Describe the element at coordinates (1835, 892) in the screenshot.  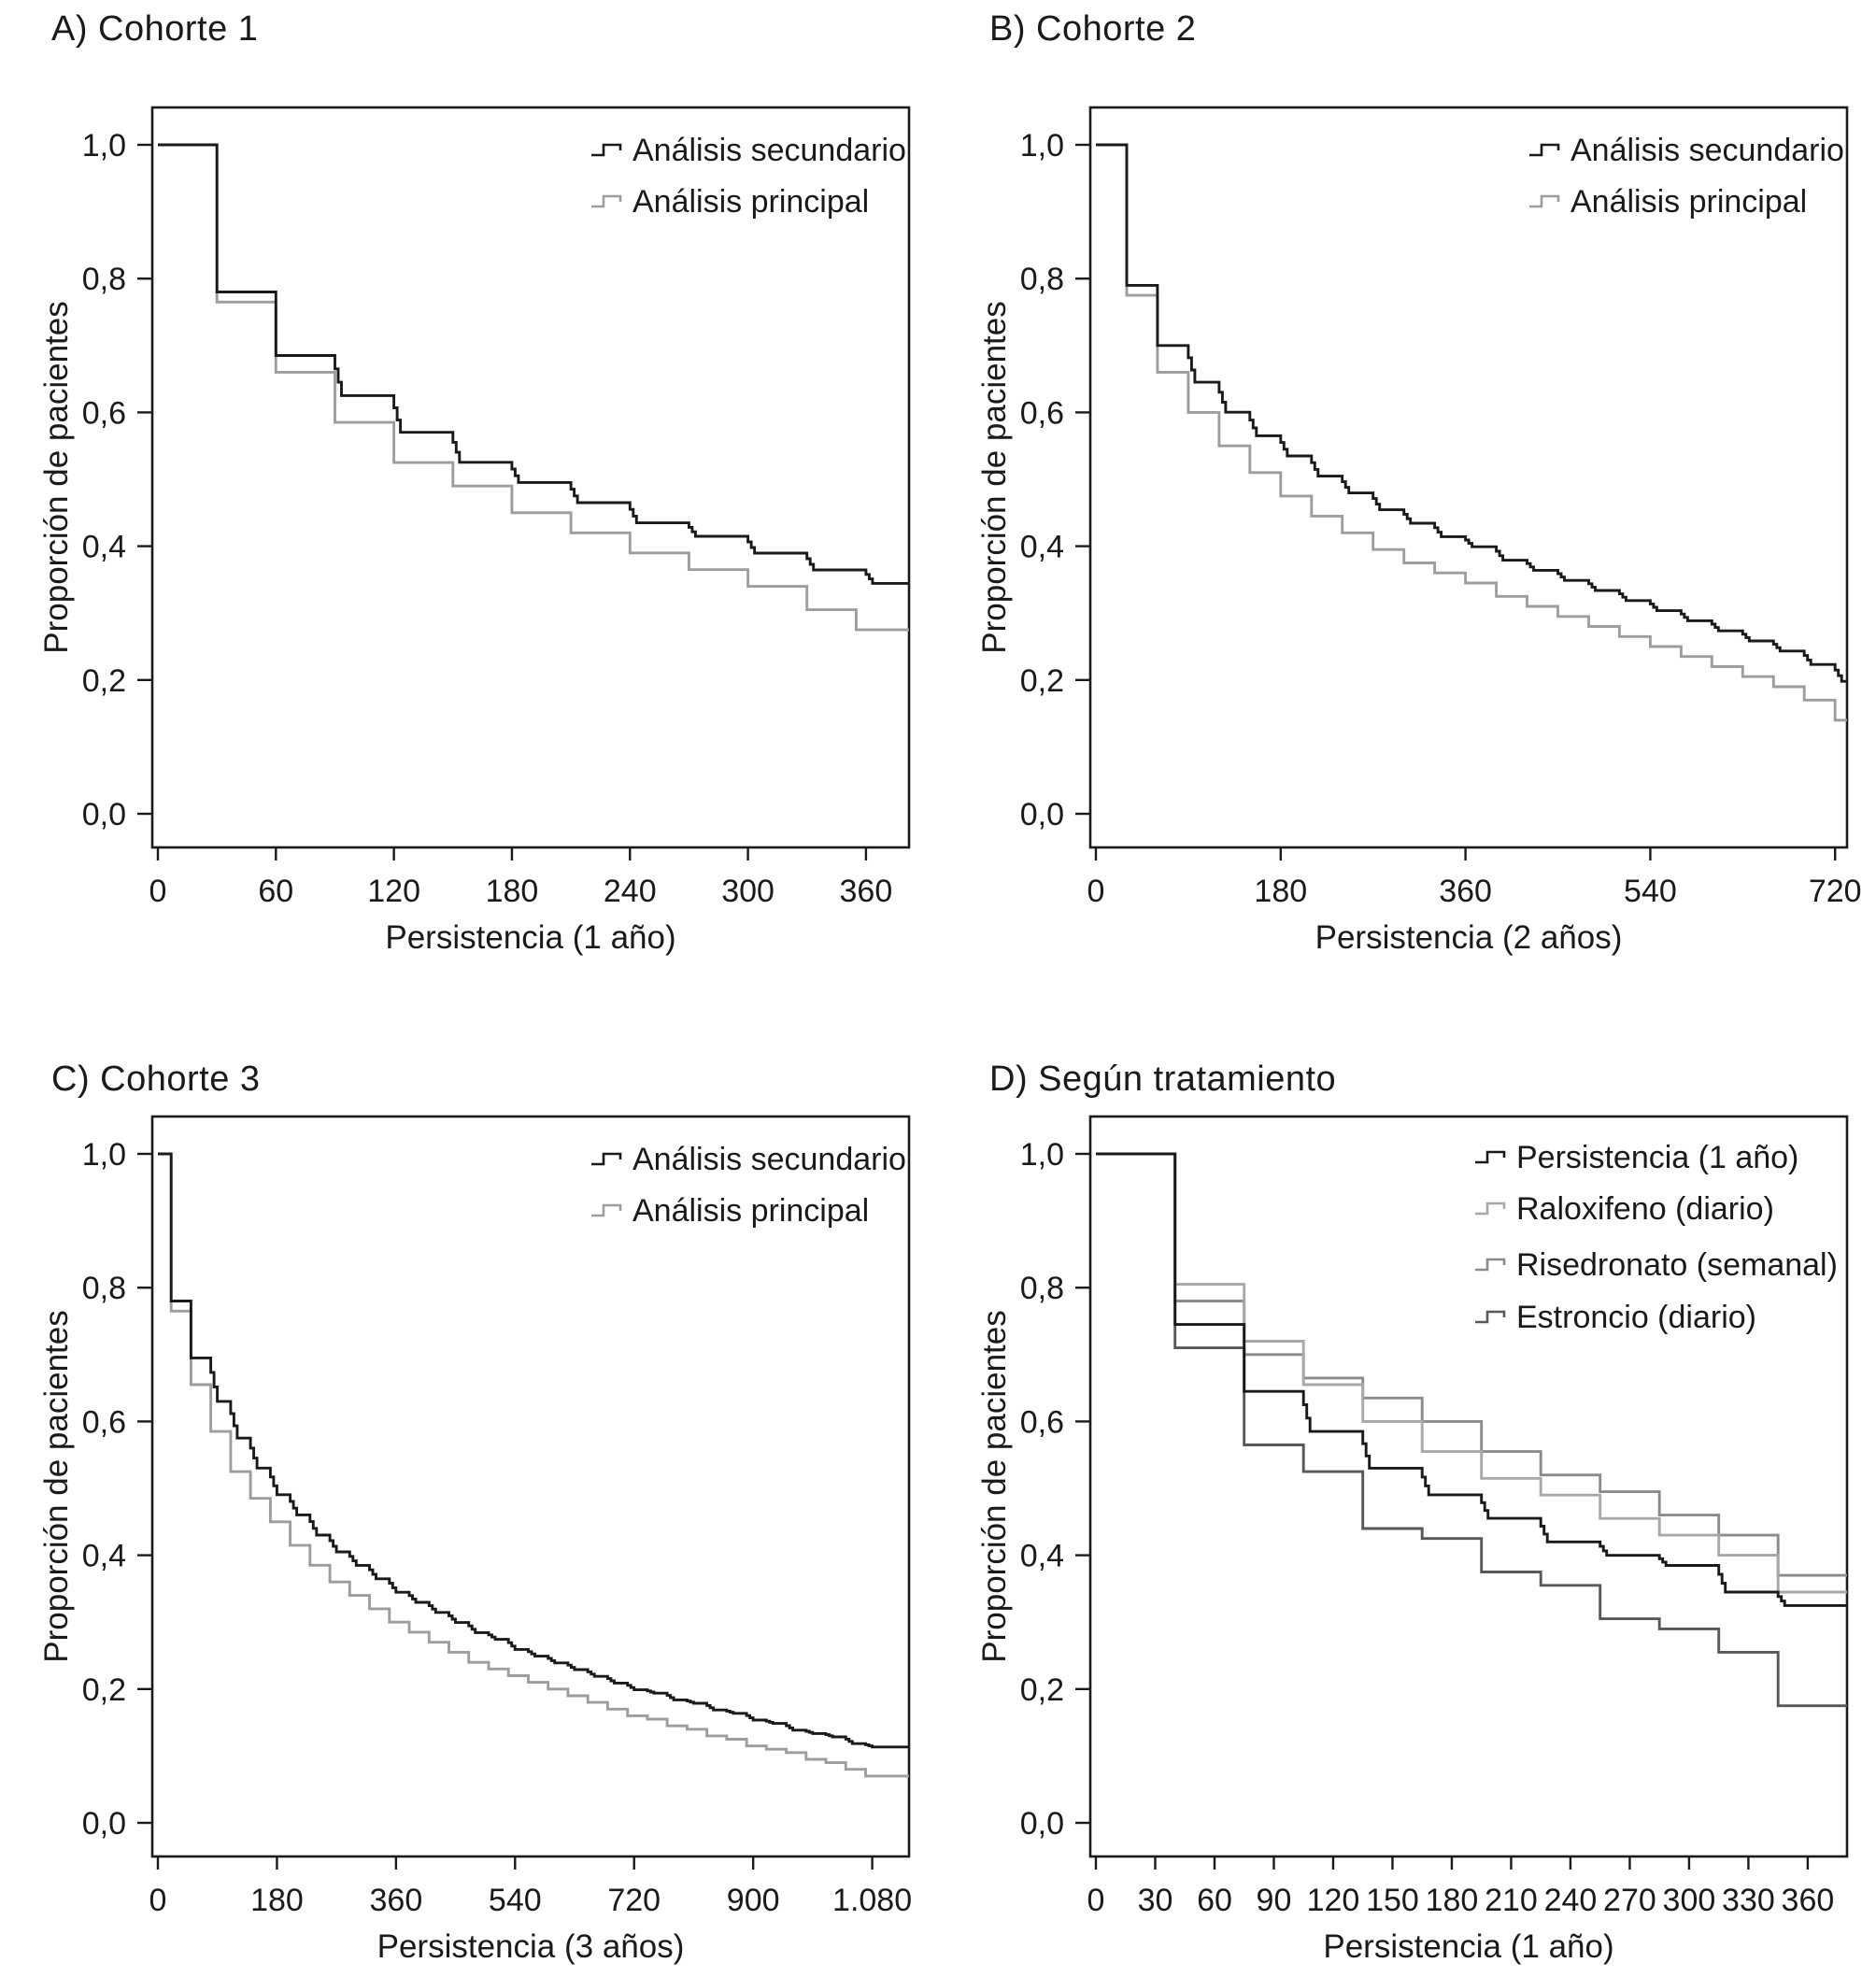
I see `x-tick-label: 720` at that location.